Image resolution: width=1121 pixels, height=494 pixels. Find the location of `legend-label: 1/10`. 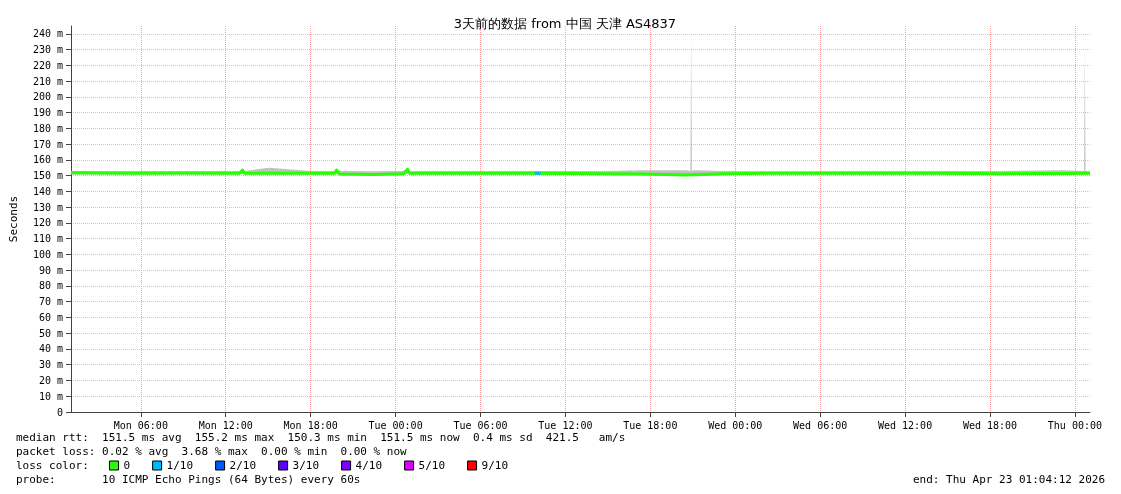

legend-label: 1/10 is located at coordinates (180, 465).